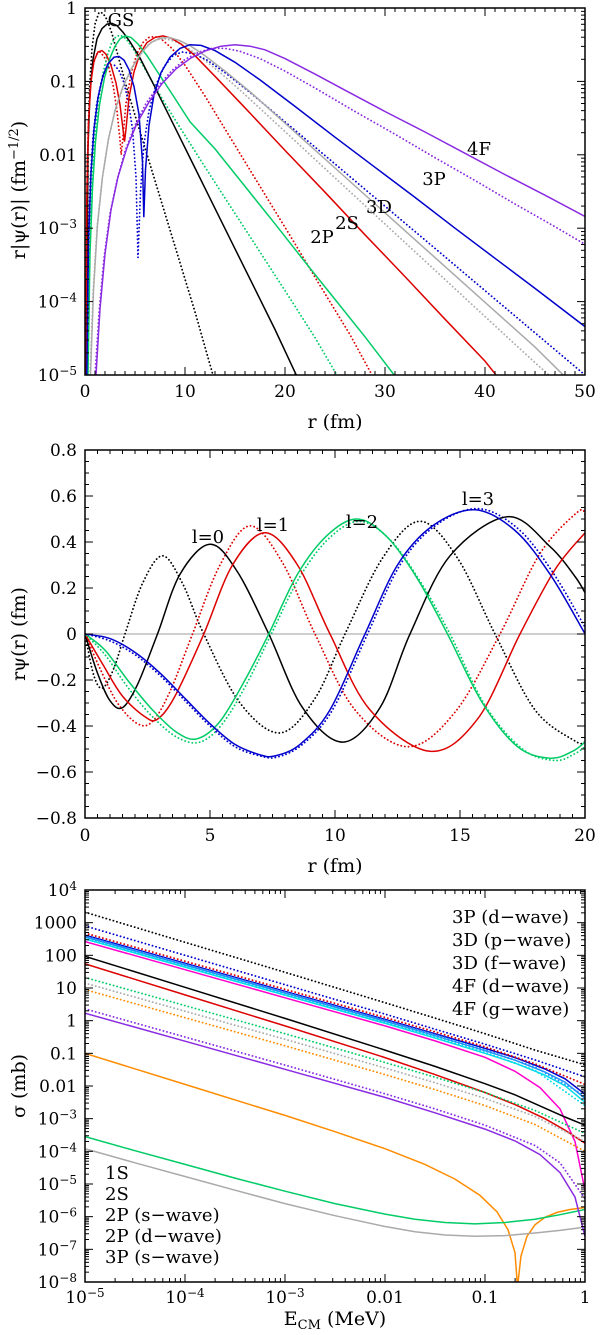 The width and height of the screenshot is (600, 1335). I want to click on tick-label: 100, so click(61, 956).